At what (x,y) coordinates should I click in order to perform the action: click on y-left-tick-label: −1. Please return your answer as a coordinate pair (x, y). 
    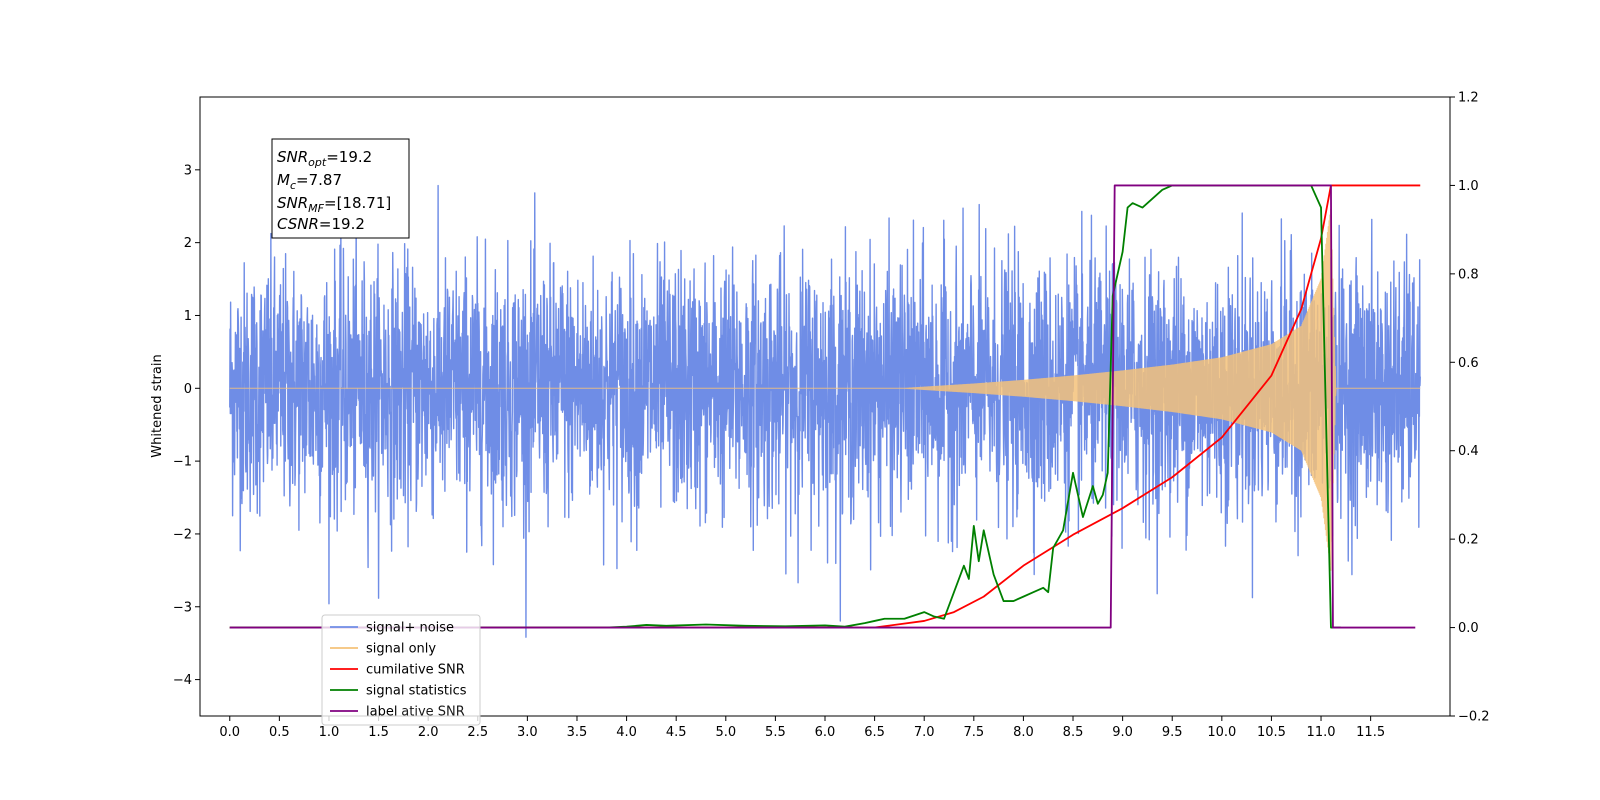
    Looking at the image, I should click on (182, 462).